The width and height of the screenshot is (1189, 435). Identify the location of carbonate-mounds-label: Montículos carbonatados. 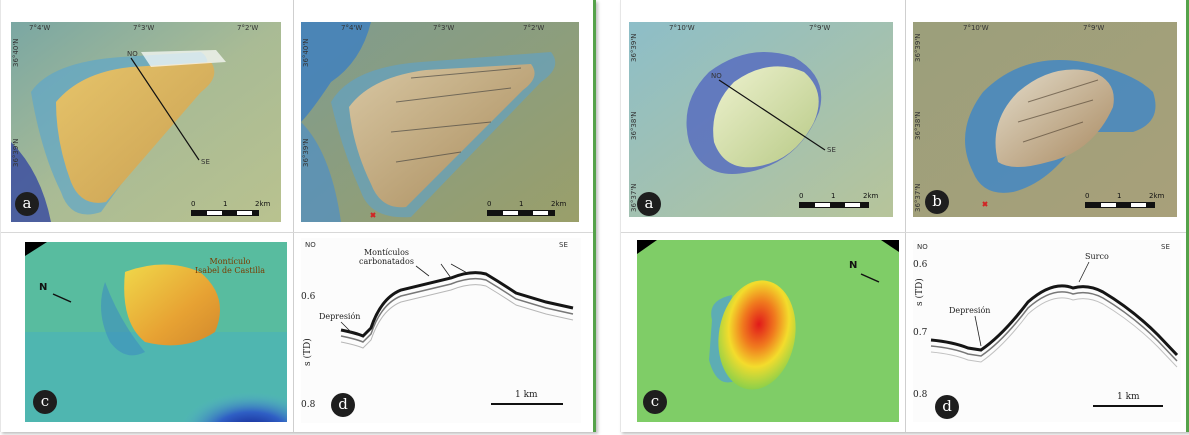
(386, 257).